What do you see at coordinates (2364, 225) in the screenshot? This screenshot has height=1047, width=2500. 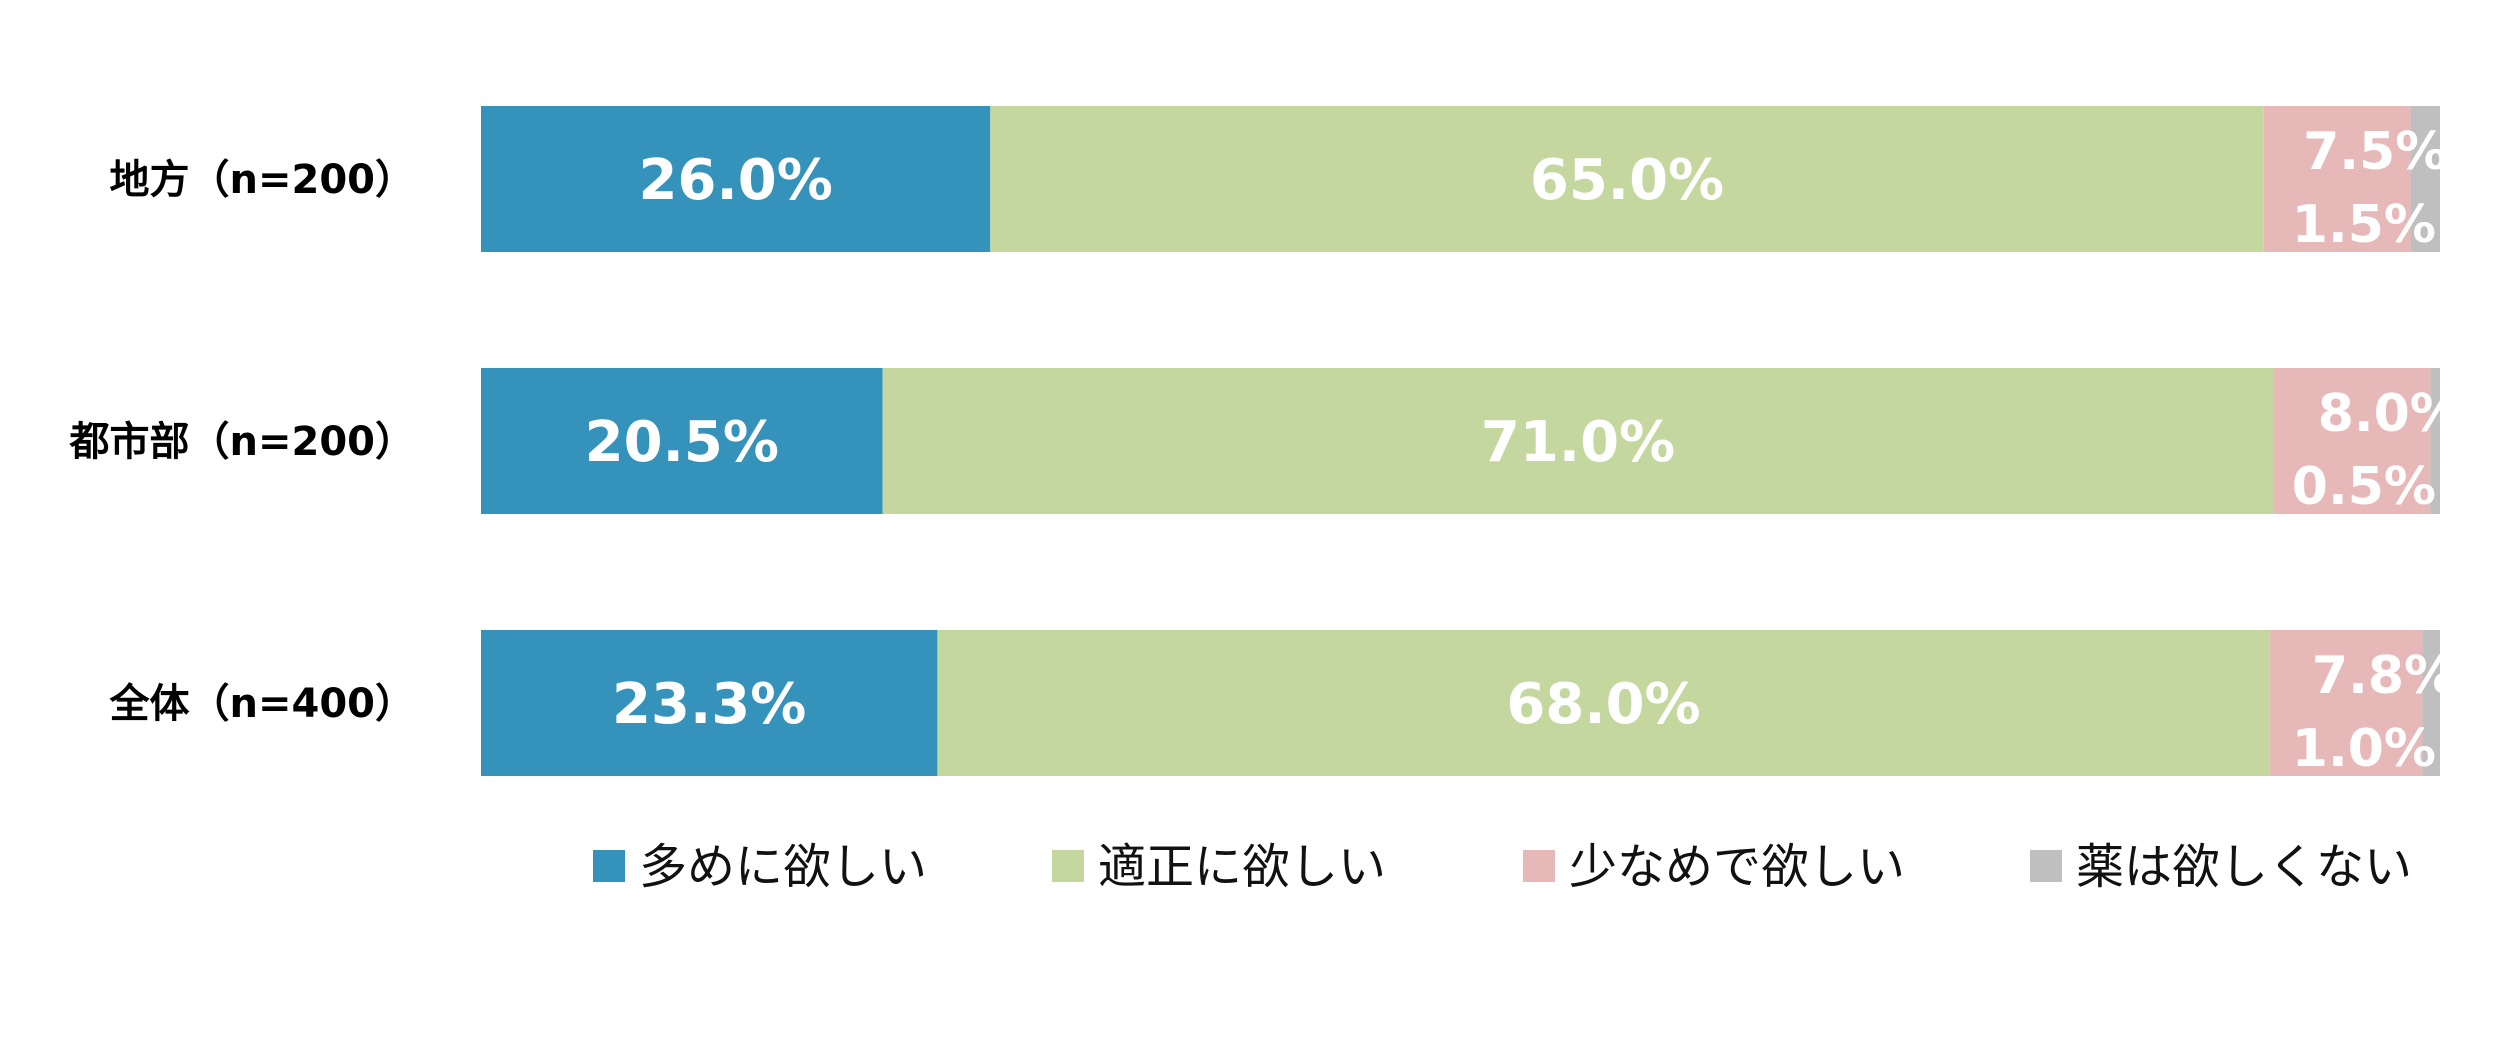 I see `data-label: 1.5%` at bounding box center [2364, 225].